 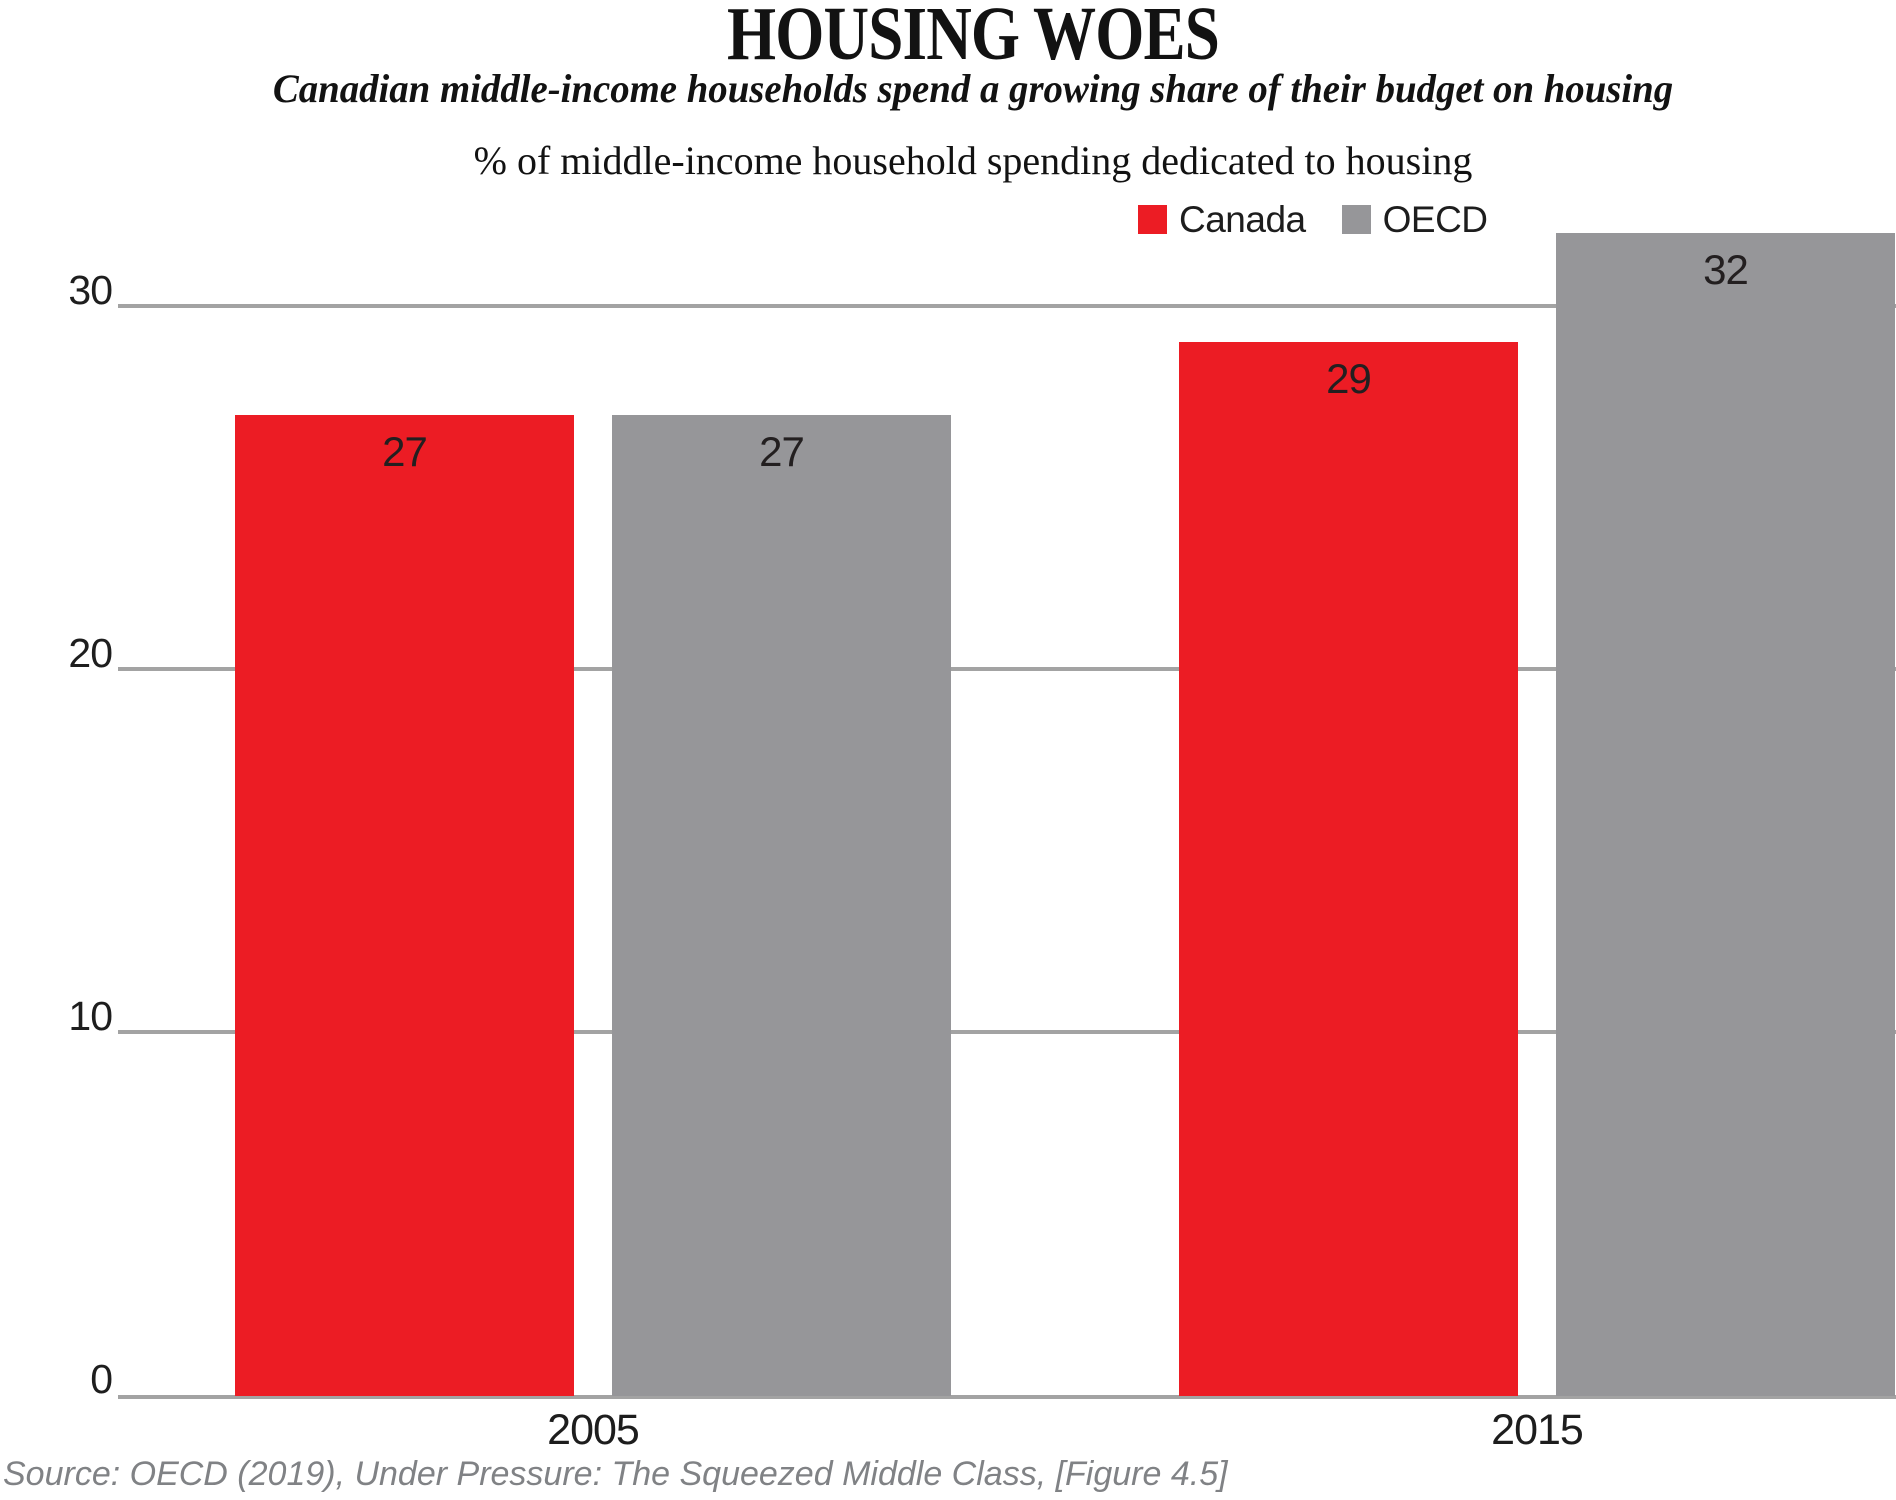 I want to click on chart-legend: Canada OECD, so click(x=1313, y=219).